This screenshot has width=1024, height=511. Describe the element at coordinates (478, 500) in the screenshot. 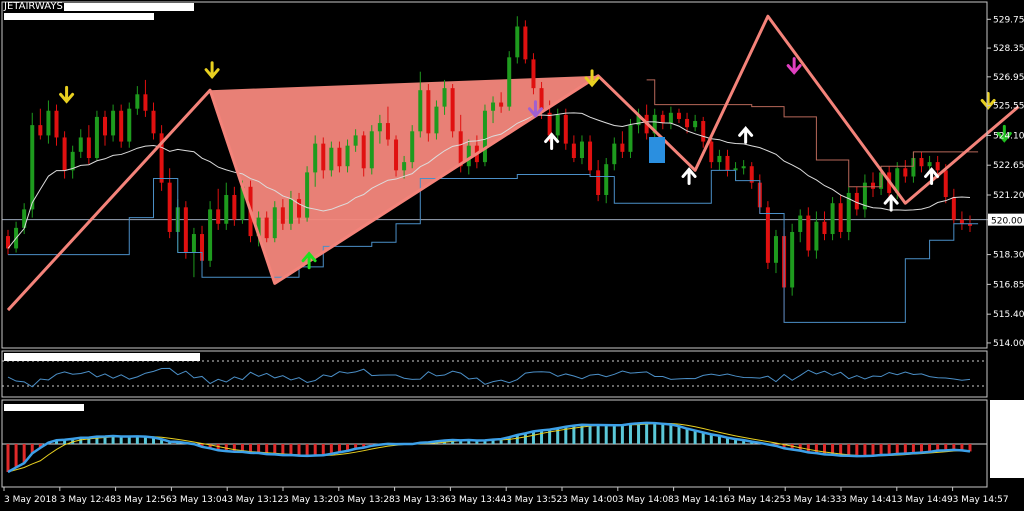

I see `time-tick-label: 3 May 13:44` at that location.